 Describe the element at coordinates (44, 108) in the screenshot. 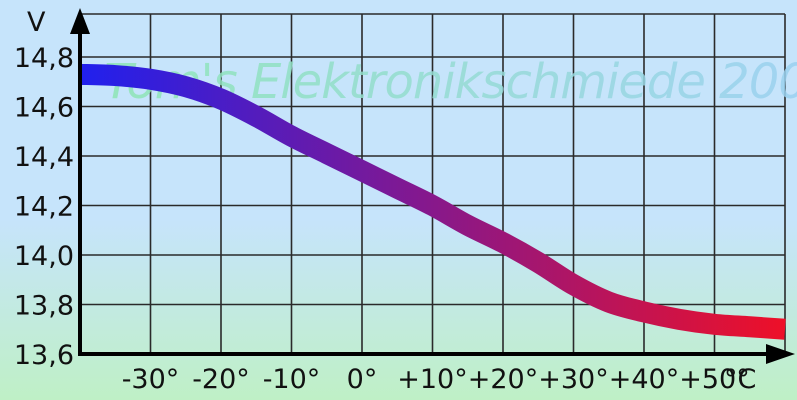

I see `y-tick-label: 14,6` at that location.